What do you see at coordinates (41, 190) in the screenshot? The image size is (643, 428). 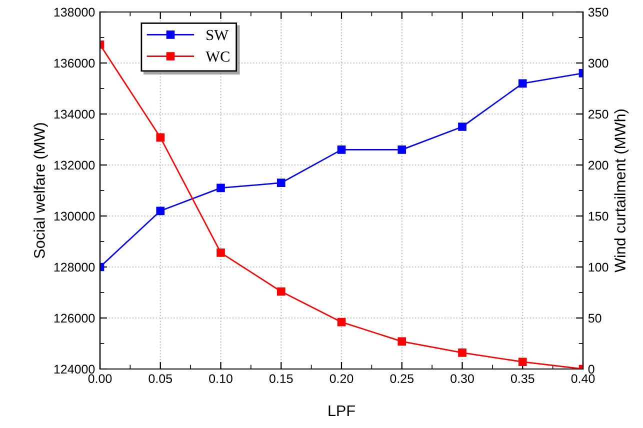 I see `y-axis-title: Social welfare (MW)` at bounding box center [41, 190].